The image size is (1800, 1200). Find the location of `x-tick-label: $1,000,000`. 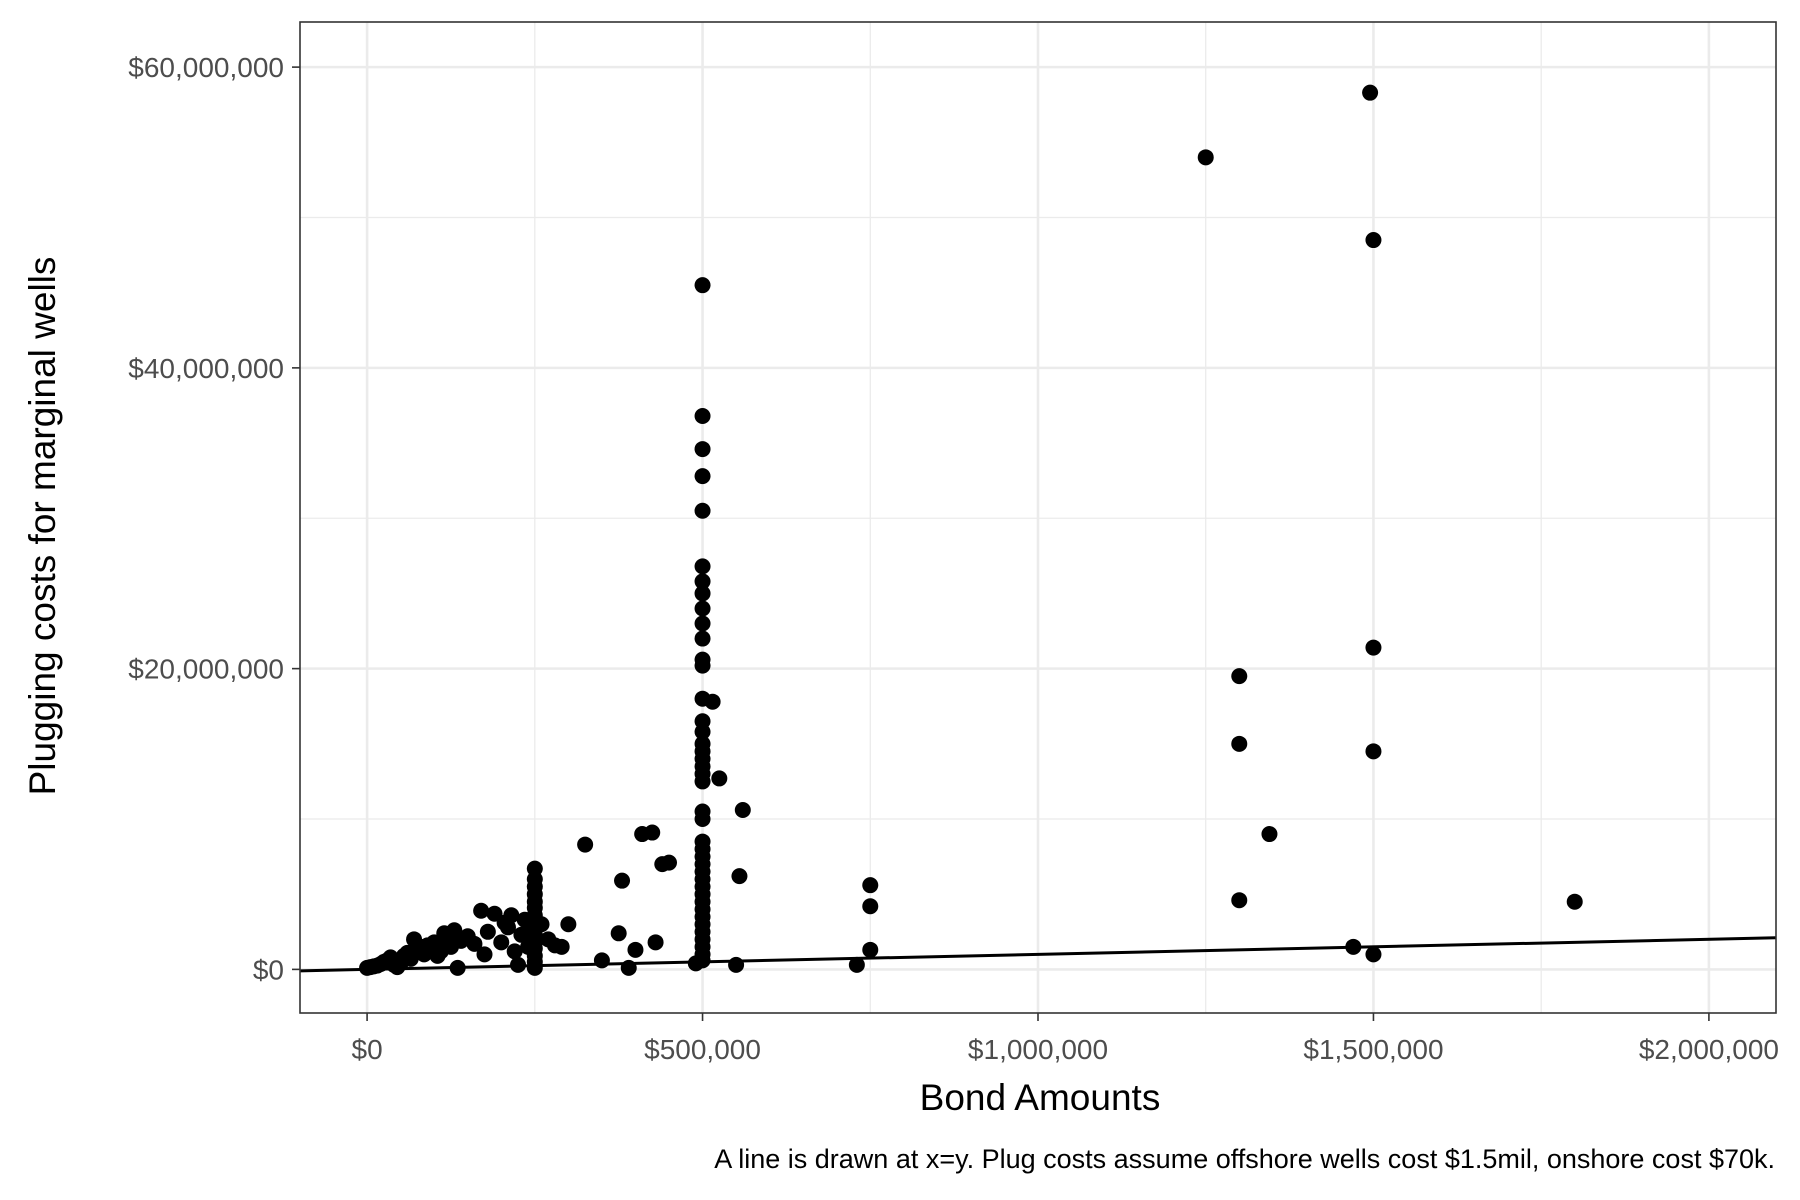

x-tick-label: $1,000,000 is located at coordinates (1038, 1049).